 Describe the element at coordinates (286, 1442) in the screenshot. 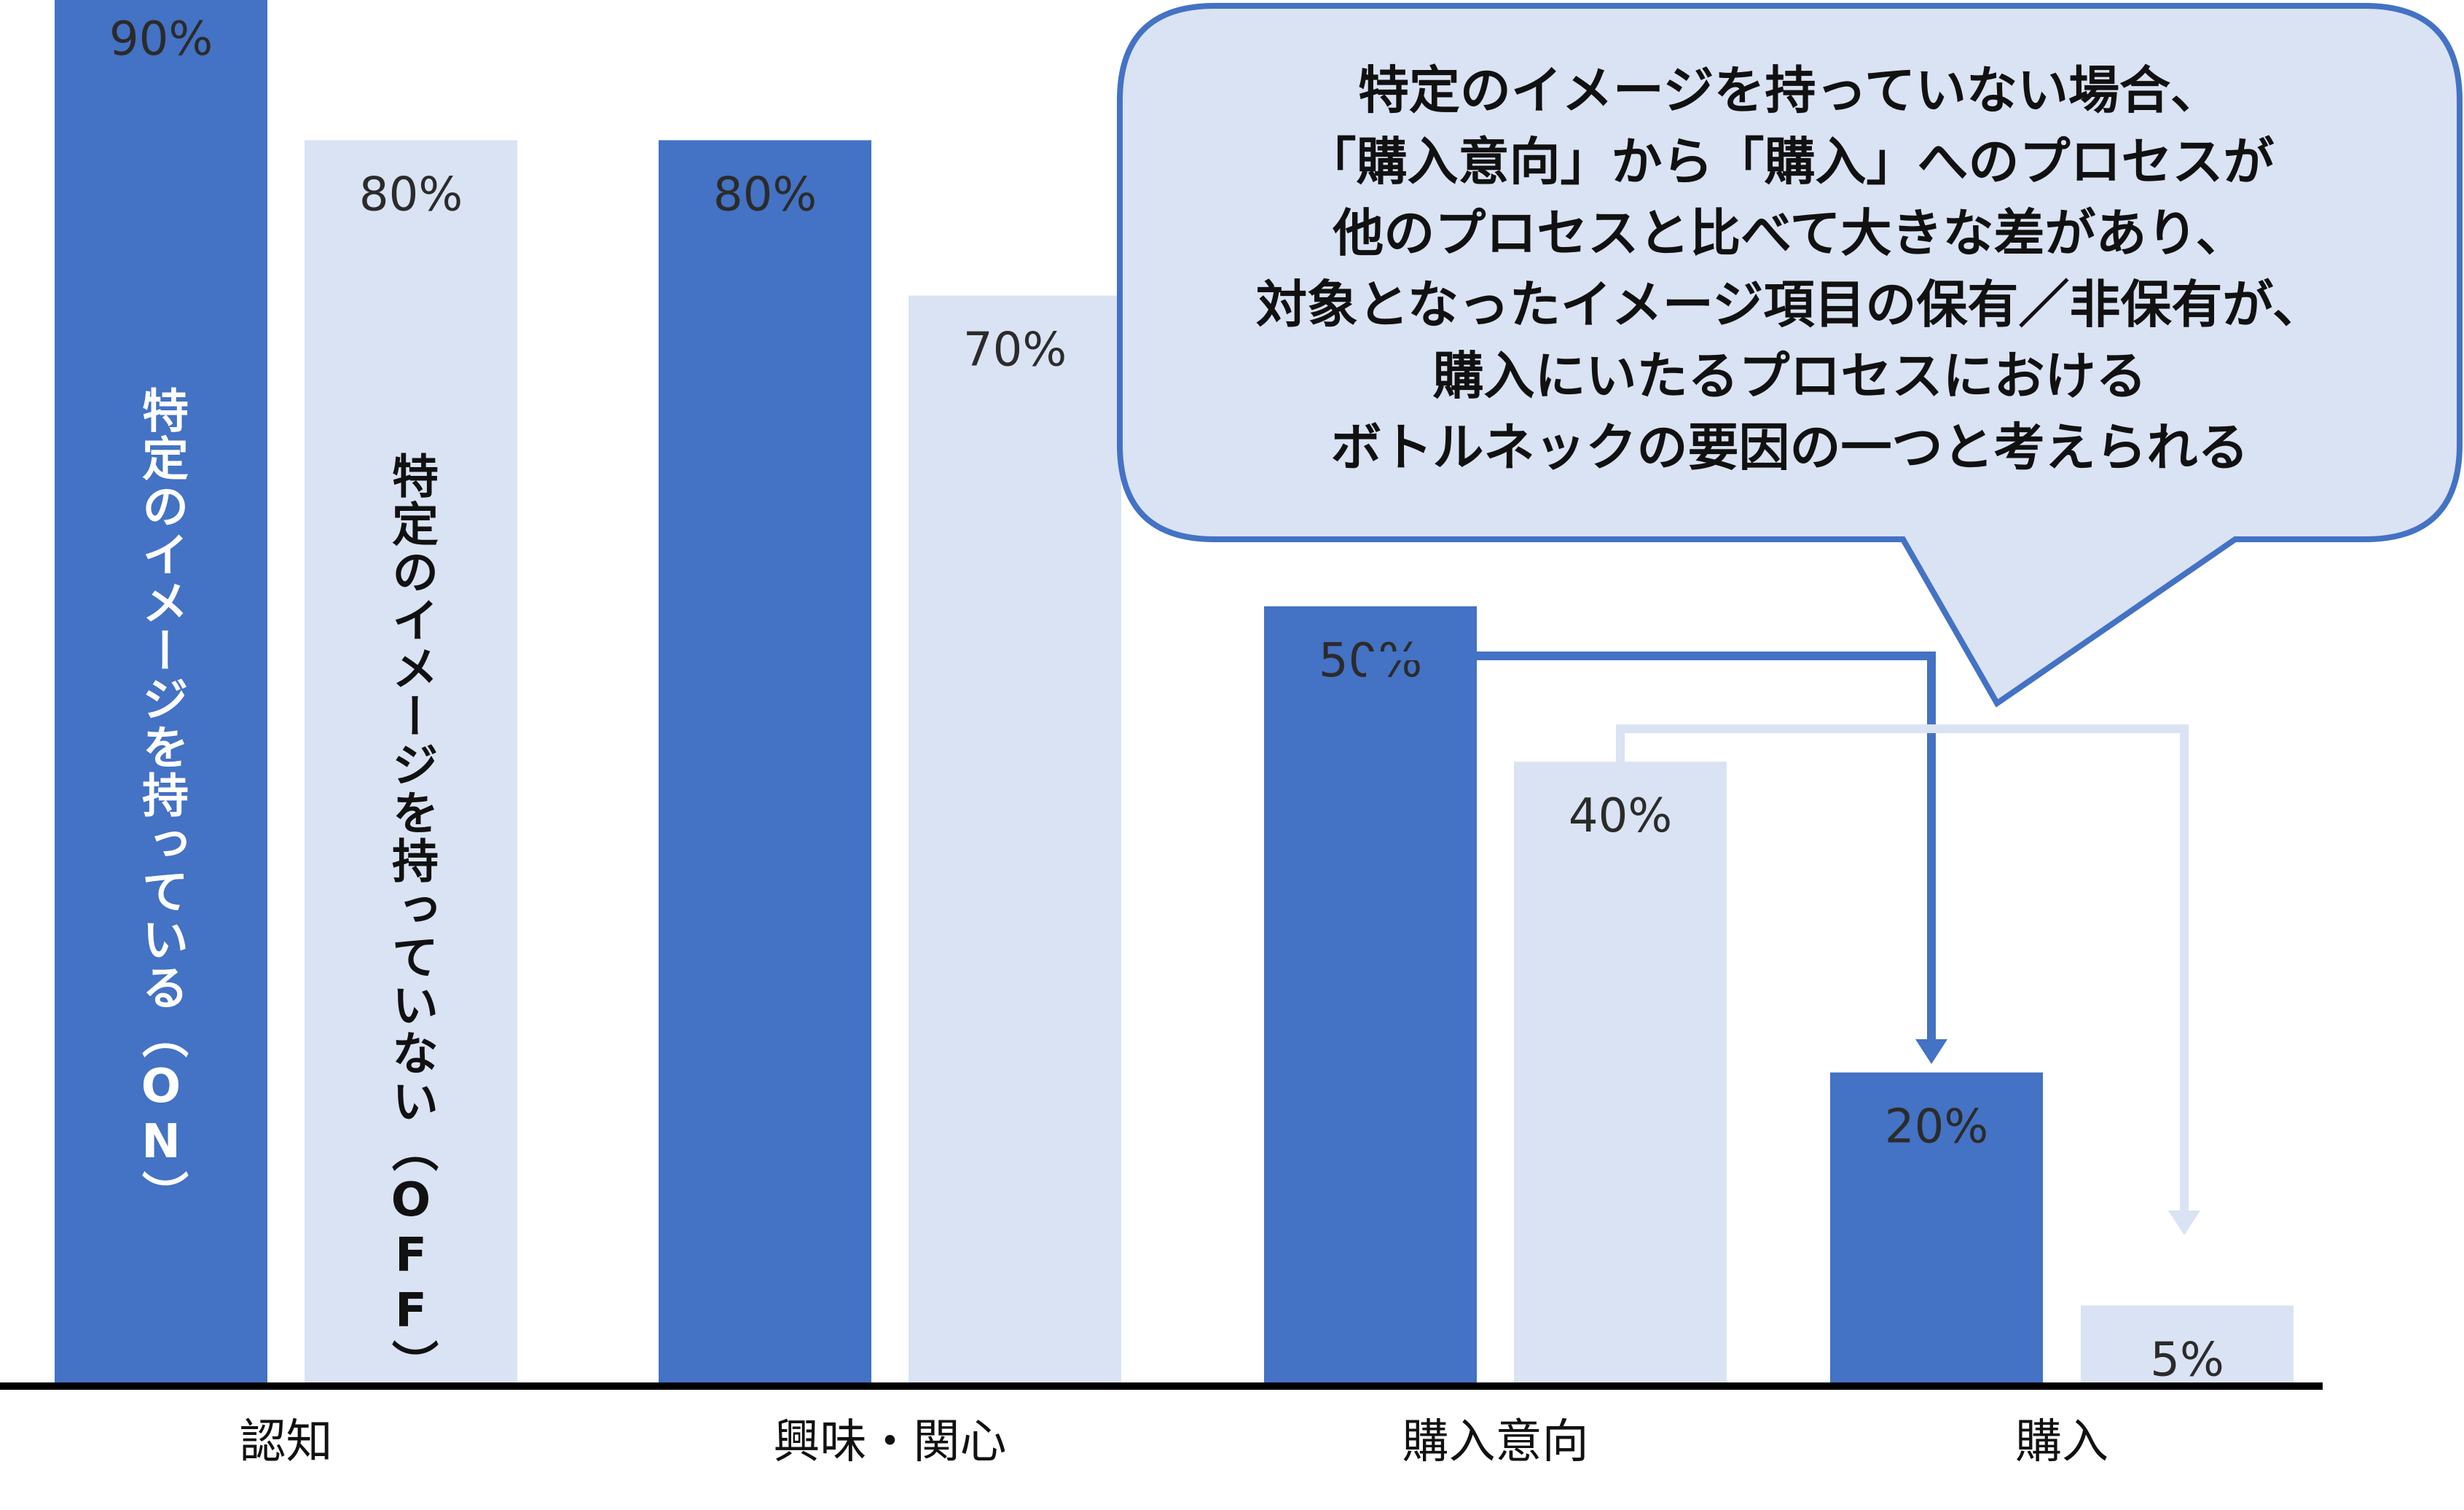

I see `category-label: 認知` at that location.